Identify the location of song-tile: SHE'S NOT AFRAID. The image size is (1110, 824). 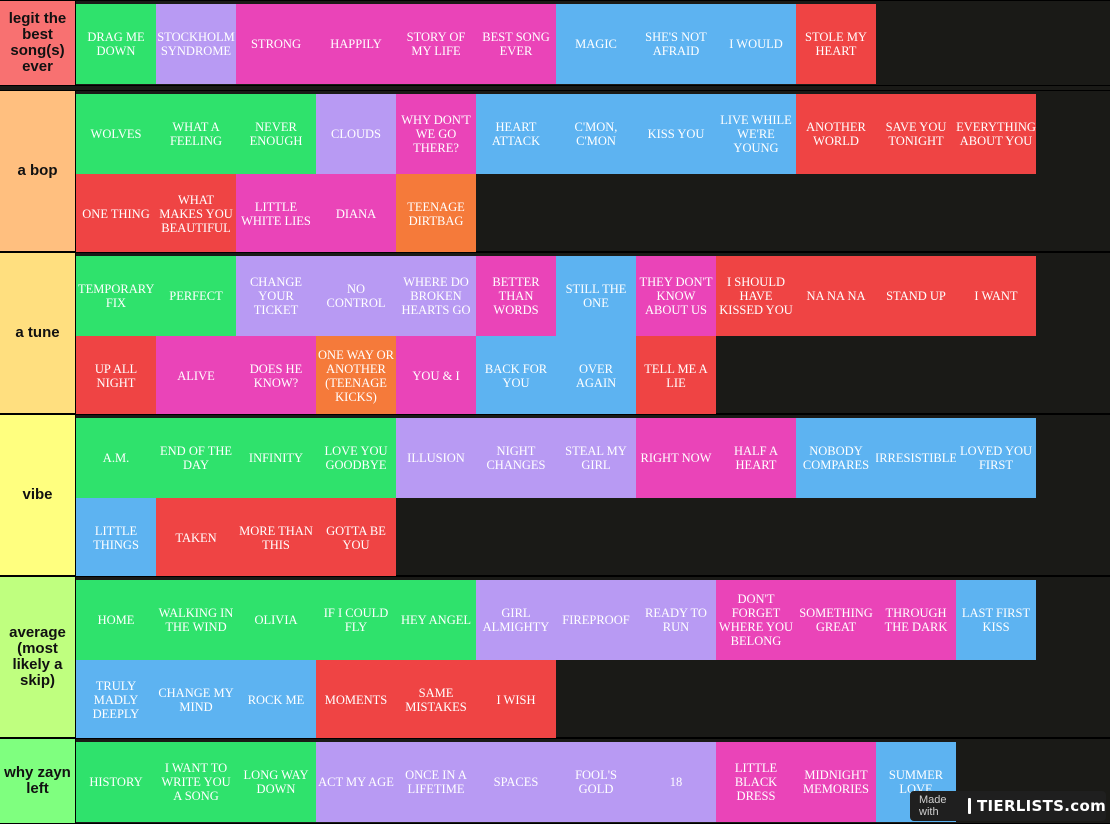
(676, 44).